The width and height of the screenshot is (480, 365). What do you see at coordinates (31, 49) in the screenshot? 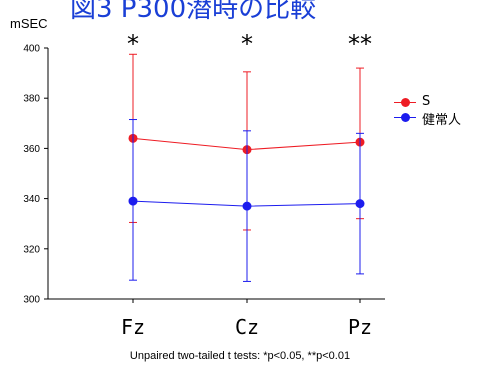
I see `y-tick-label: 400` at bounding box center [31, 49].